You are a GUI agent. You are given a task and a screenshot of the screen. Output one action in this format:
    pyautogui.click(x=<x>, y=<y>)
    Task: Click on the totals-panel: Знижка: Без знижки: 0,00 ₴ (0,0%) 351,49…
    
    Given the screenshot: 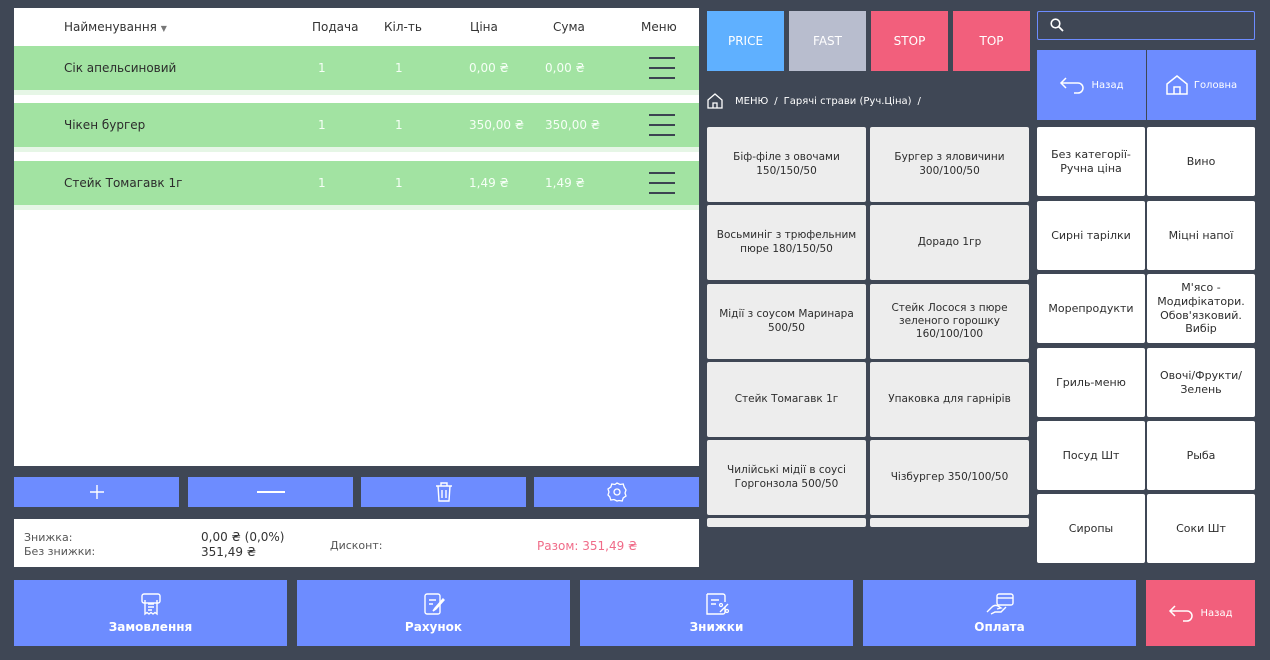 What is the action you would take?
    pyautogui.click(x=356, y=543)
    